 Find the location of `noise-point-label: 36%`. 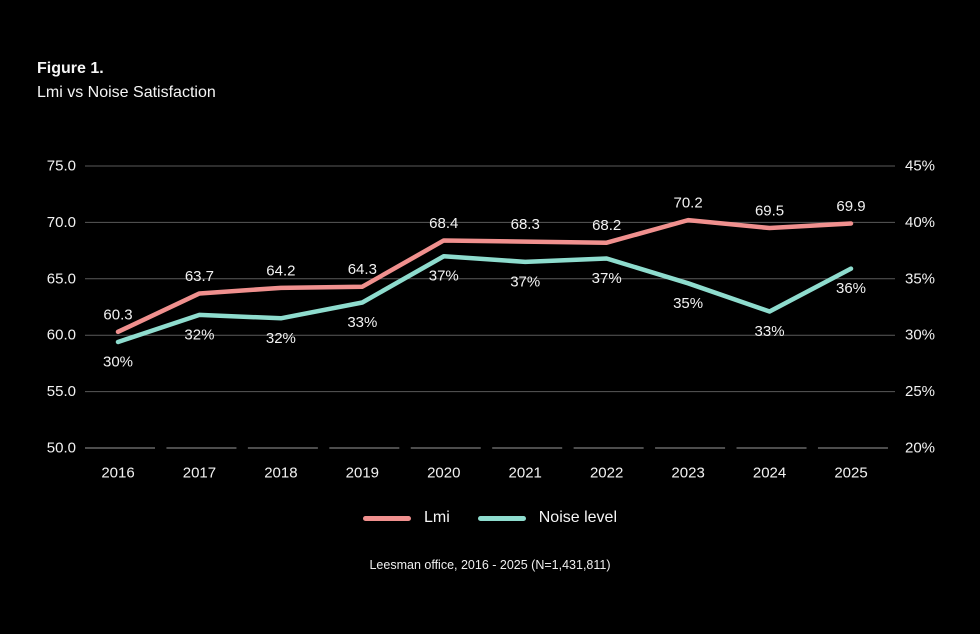

noise-point-label: 36% is located at coordinates (851, 288).